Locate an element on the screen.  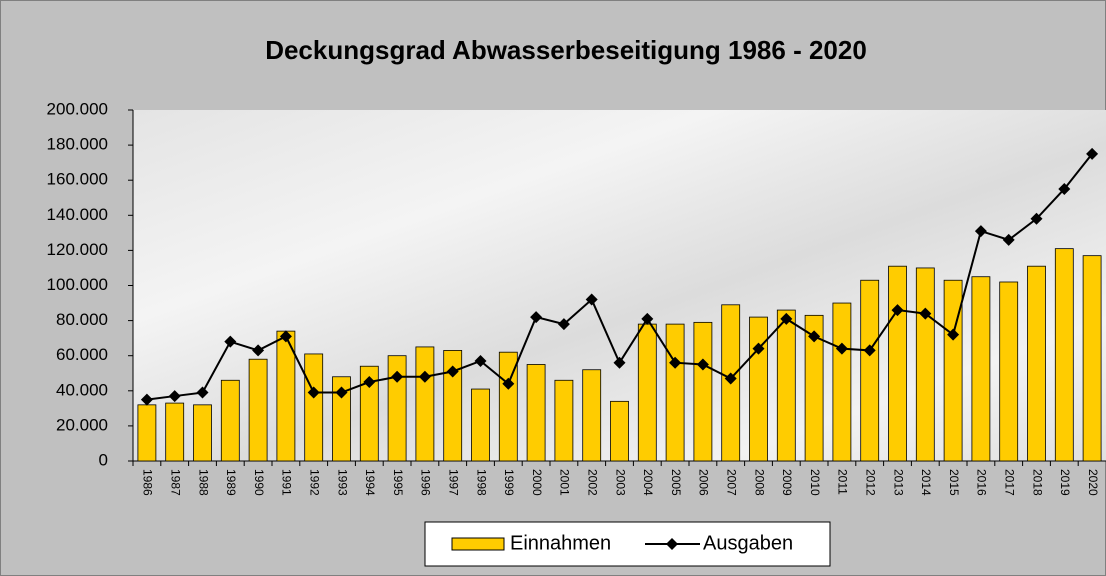
y-tick-label: 40.000 is located at coordinates (82, 389).